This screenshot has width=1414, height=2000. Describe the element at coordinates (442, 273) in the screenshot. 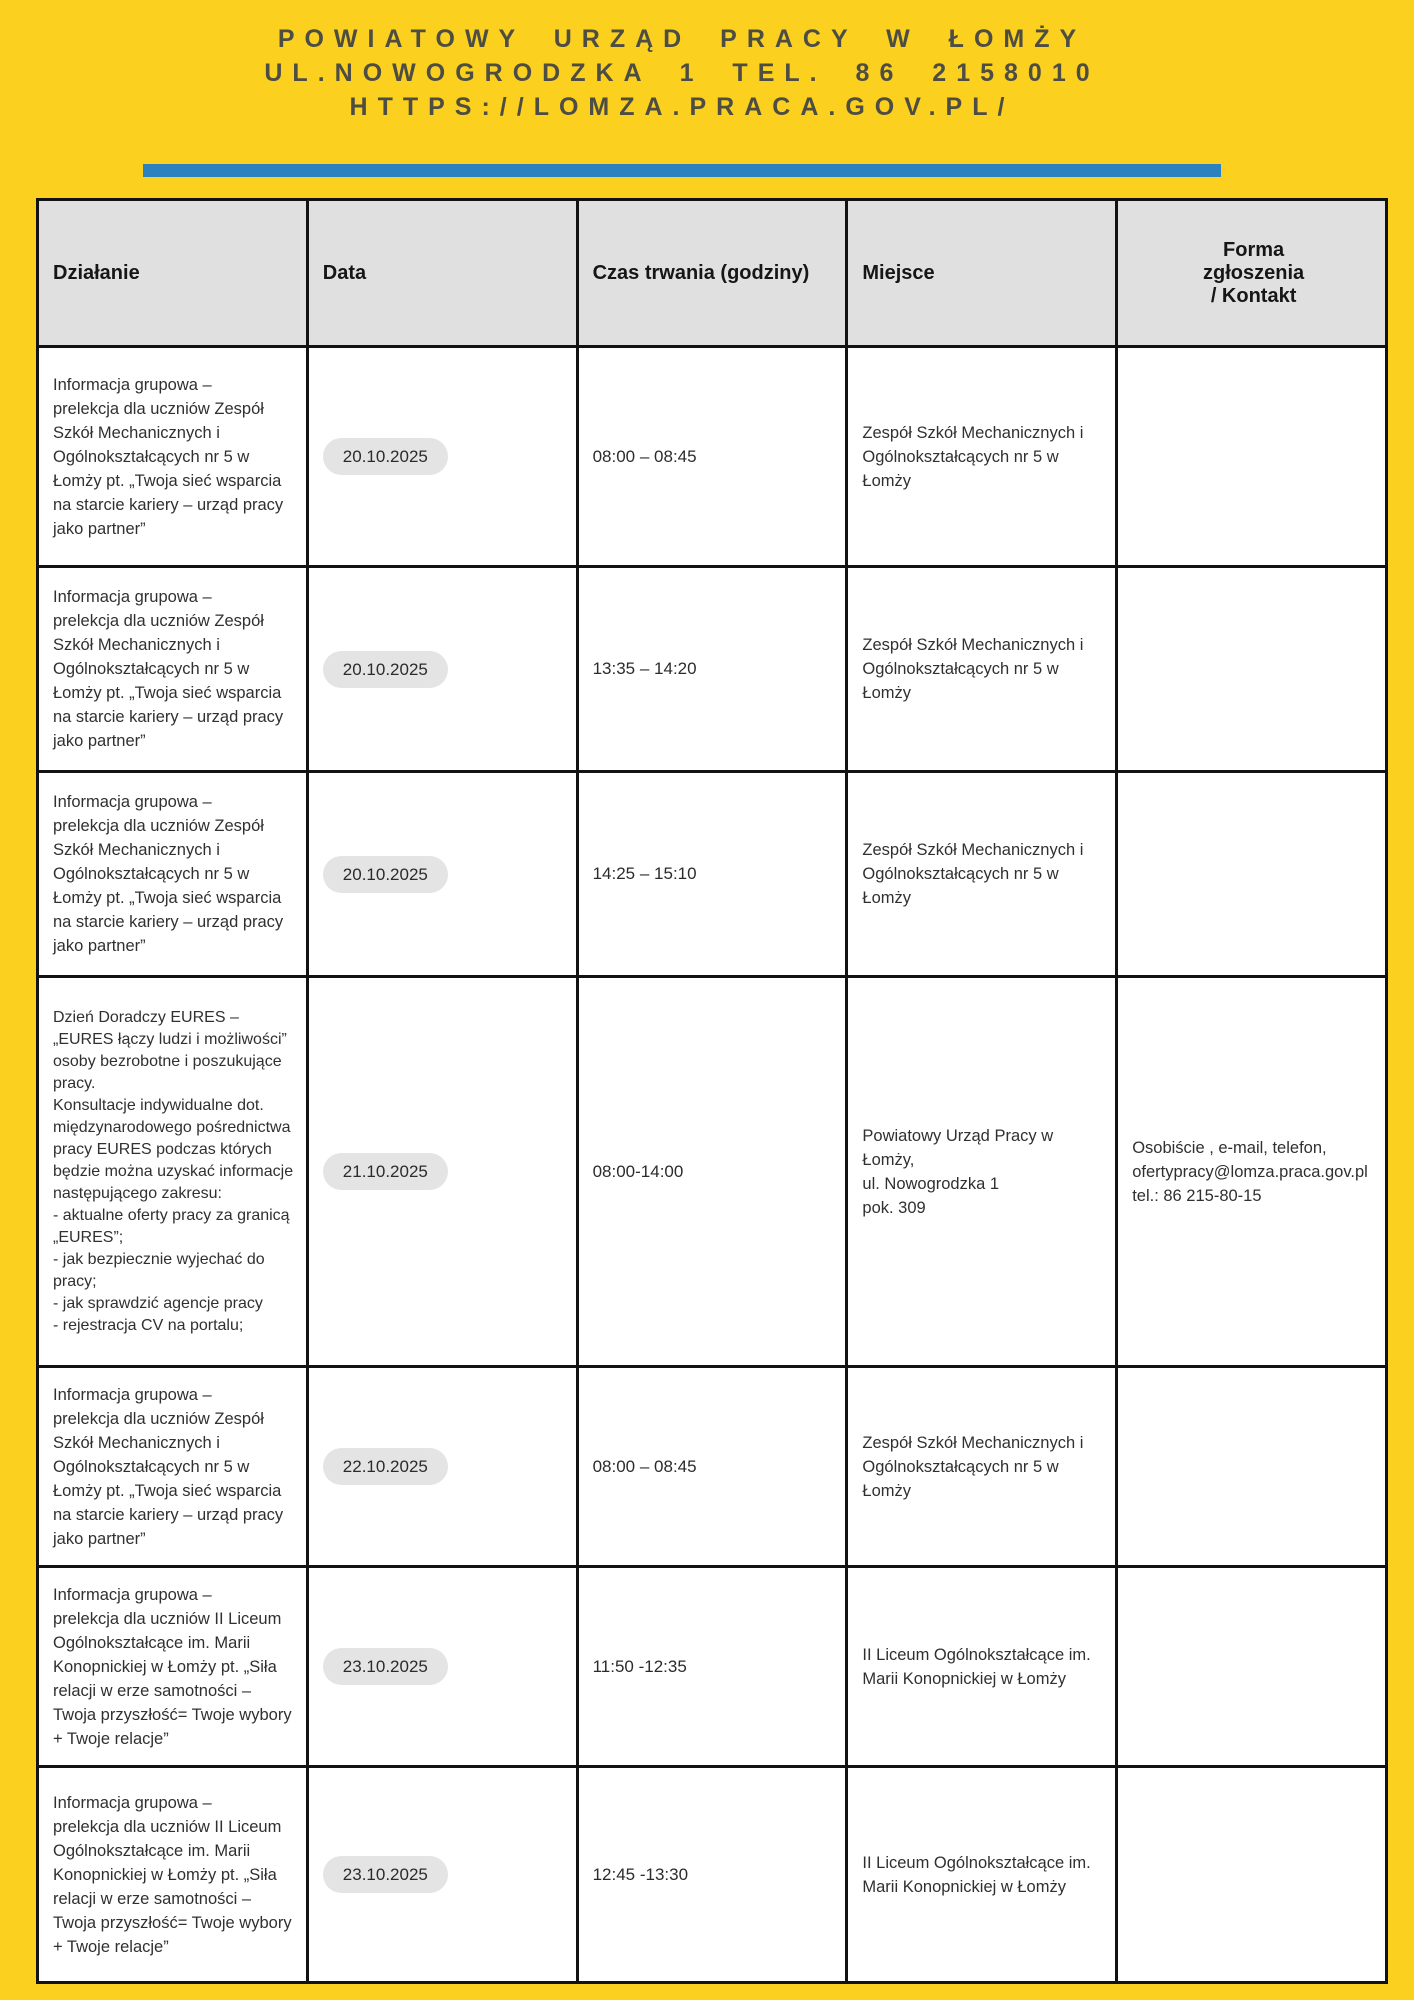

I see `column-header-data: Data` at that location.